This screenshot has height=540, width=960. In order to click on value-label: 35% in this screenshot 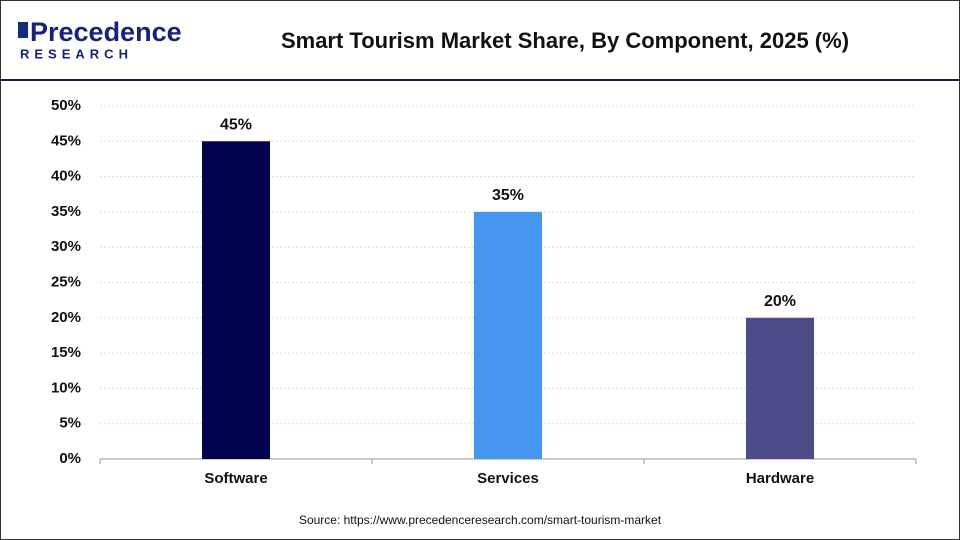, I will do `click(508, 195)`.